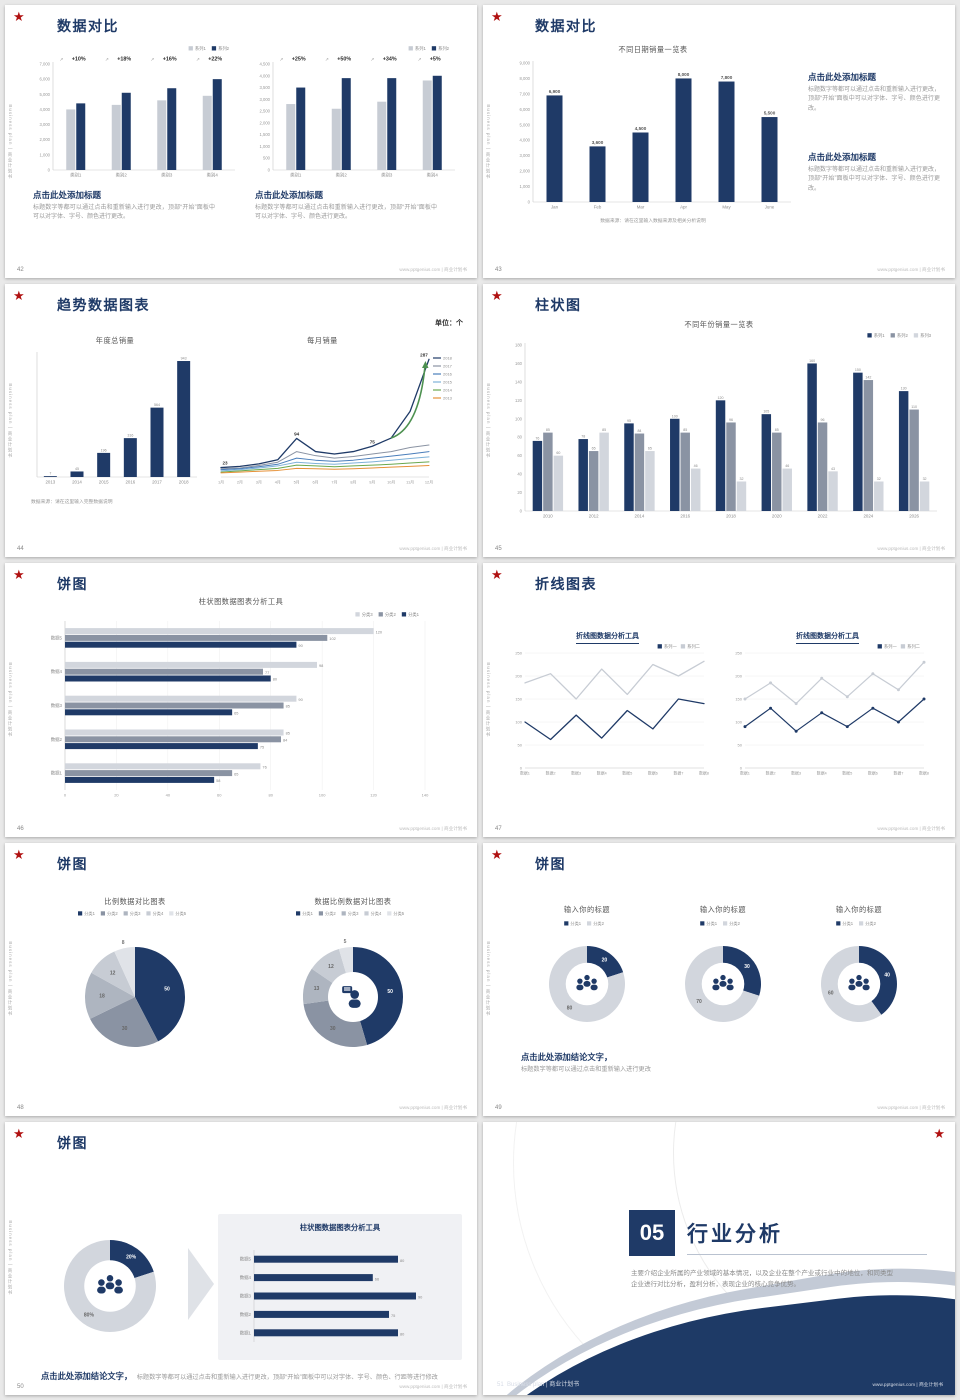  What do you see at coordinates (50, 474) in the screenshot?
I see `svg-text: 7` at bounding box center [50, 474].